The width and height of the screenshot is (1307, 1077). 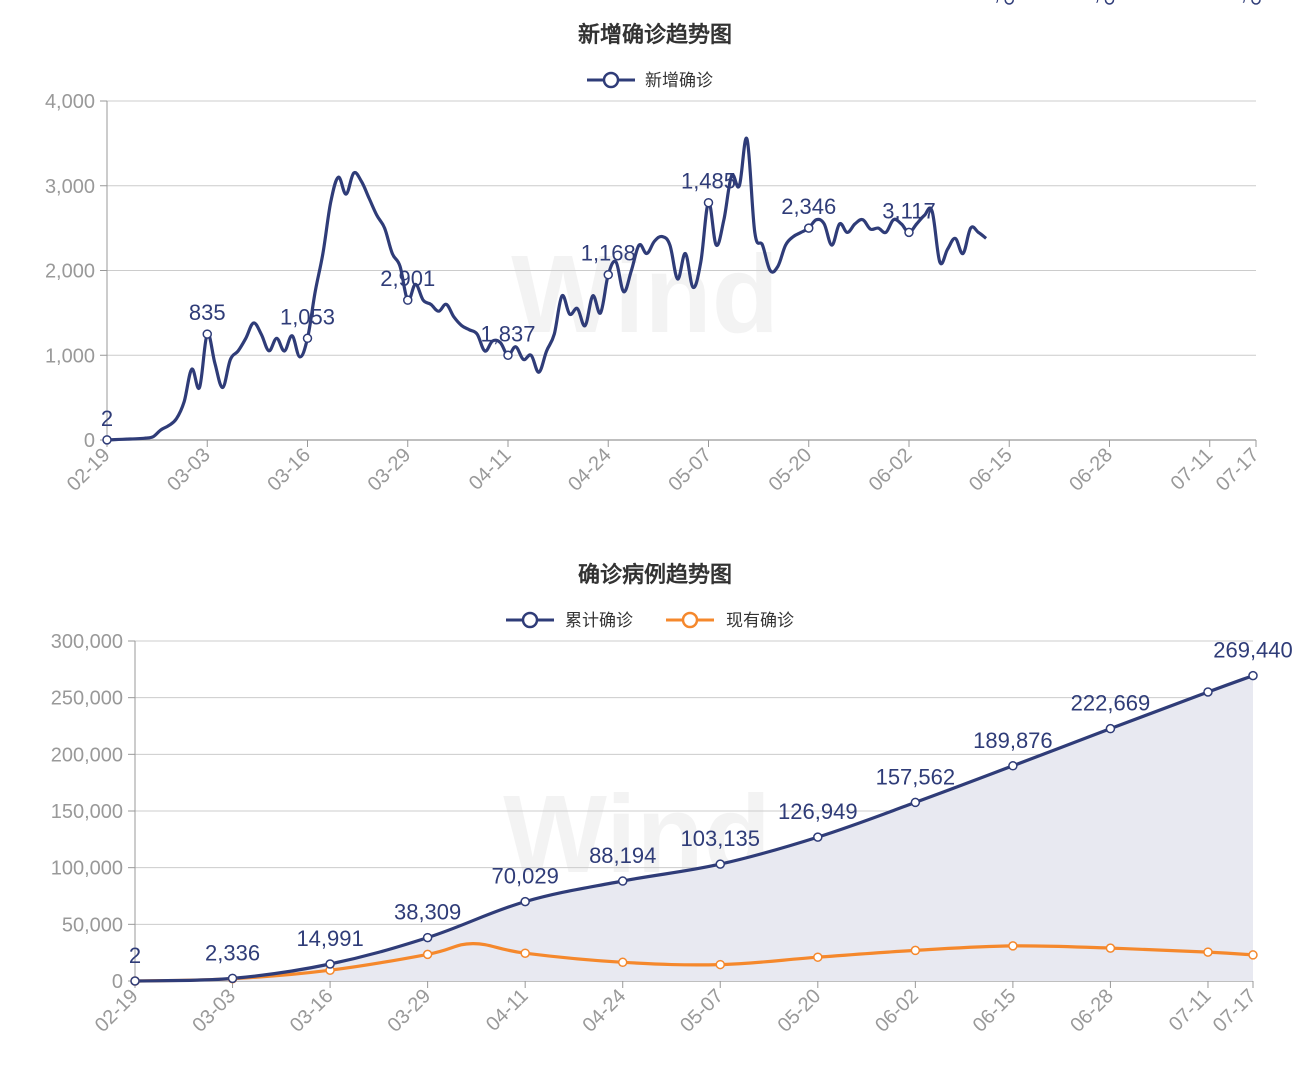 I want to click on data-label: 14,991, so click(x=329, y=938).